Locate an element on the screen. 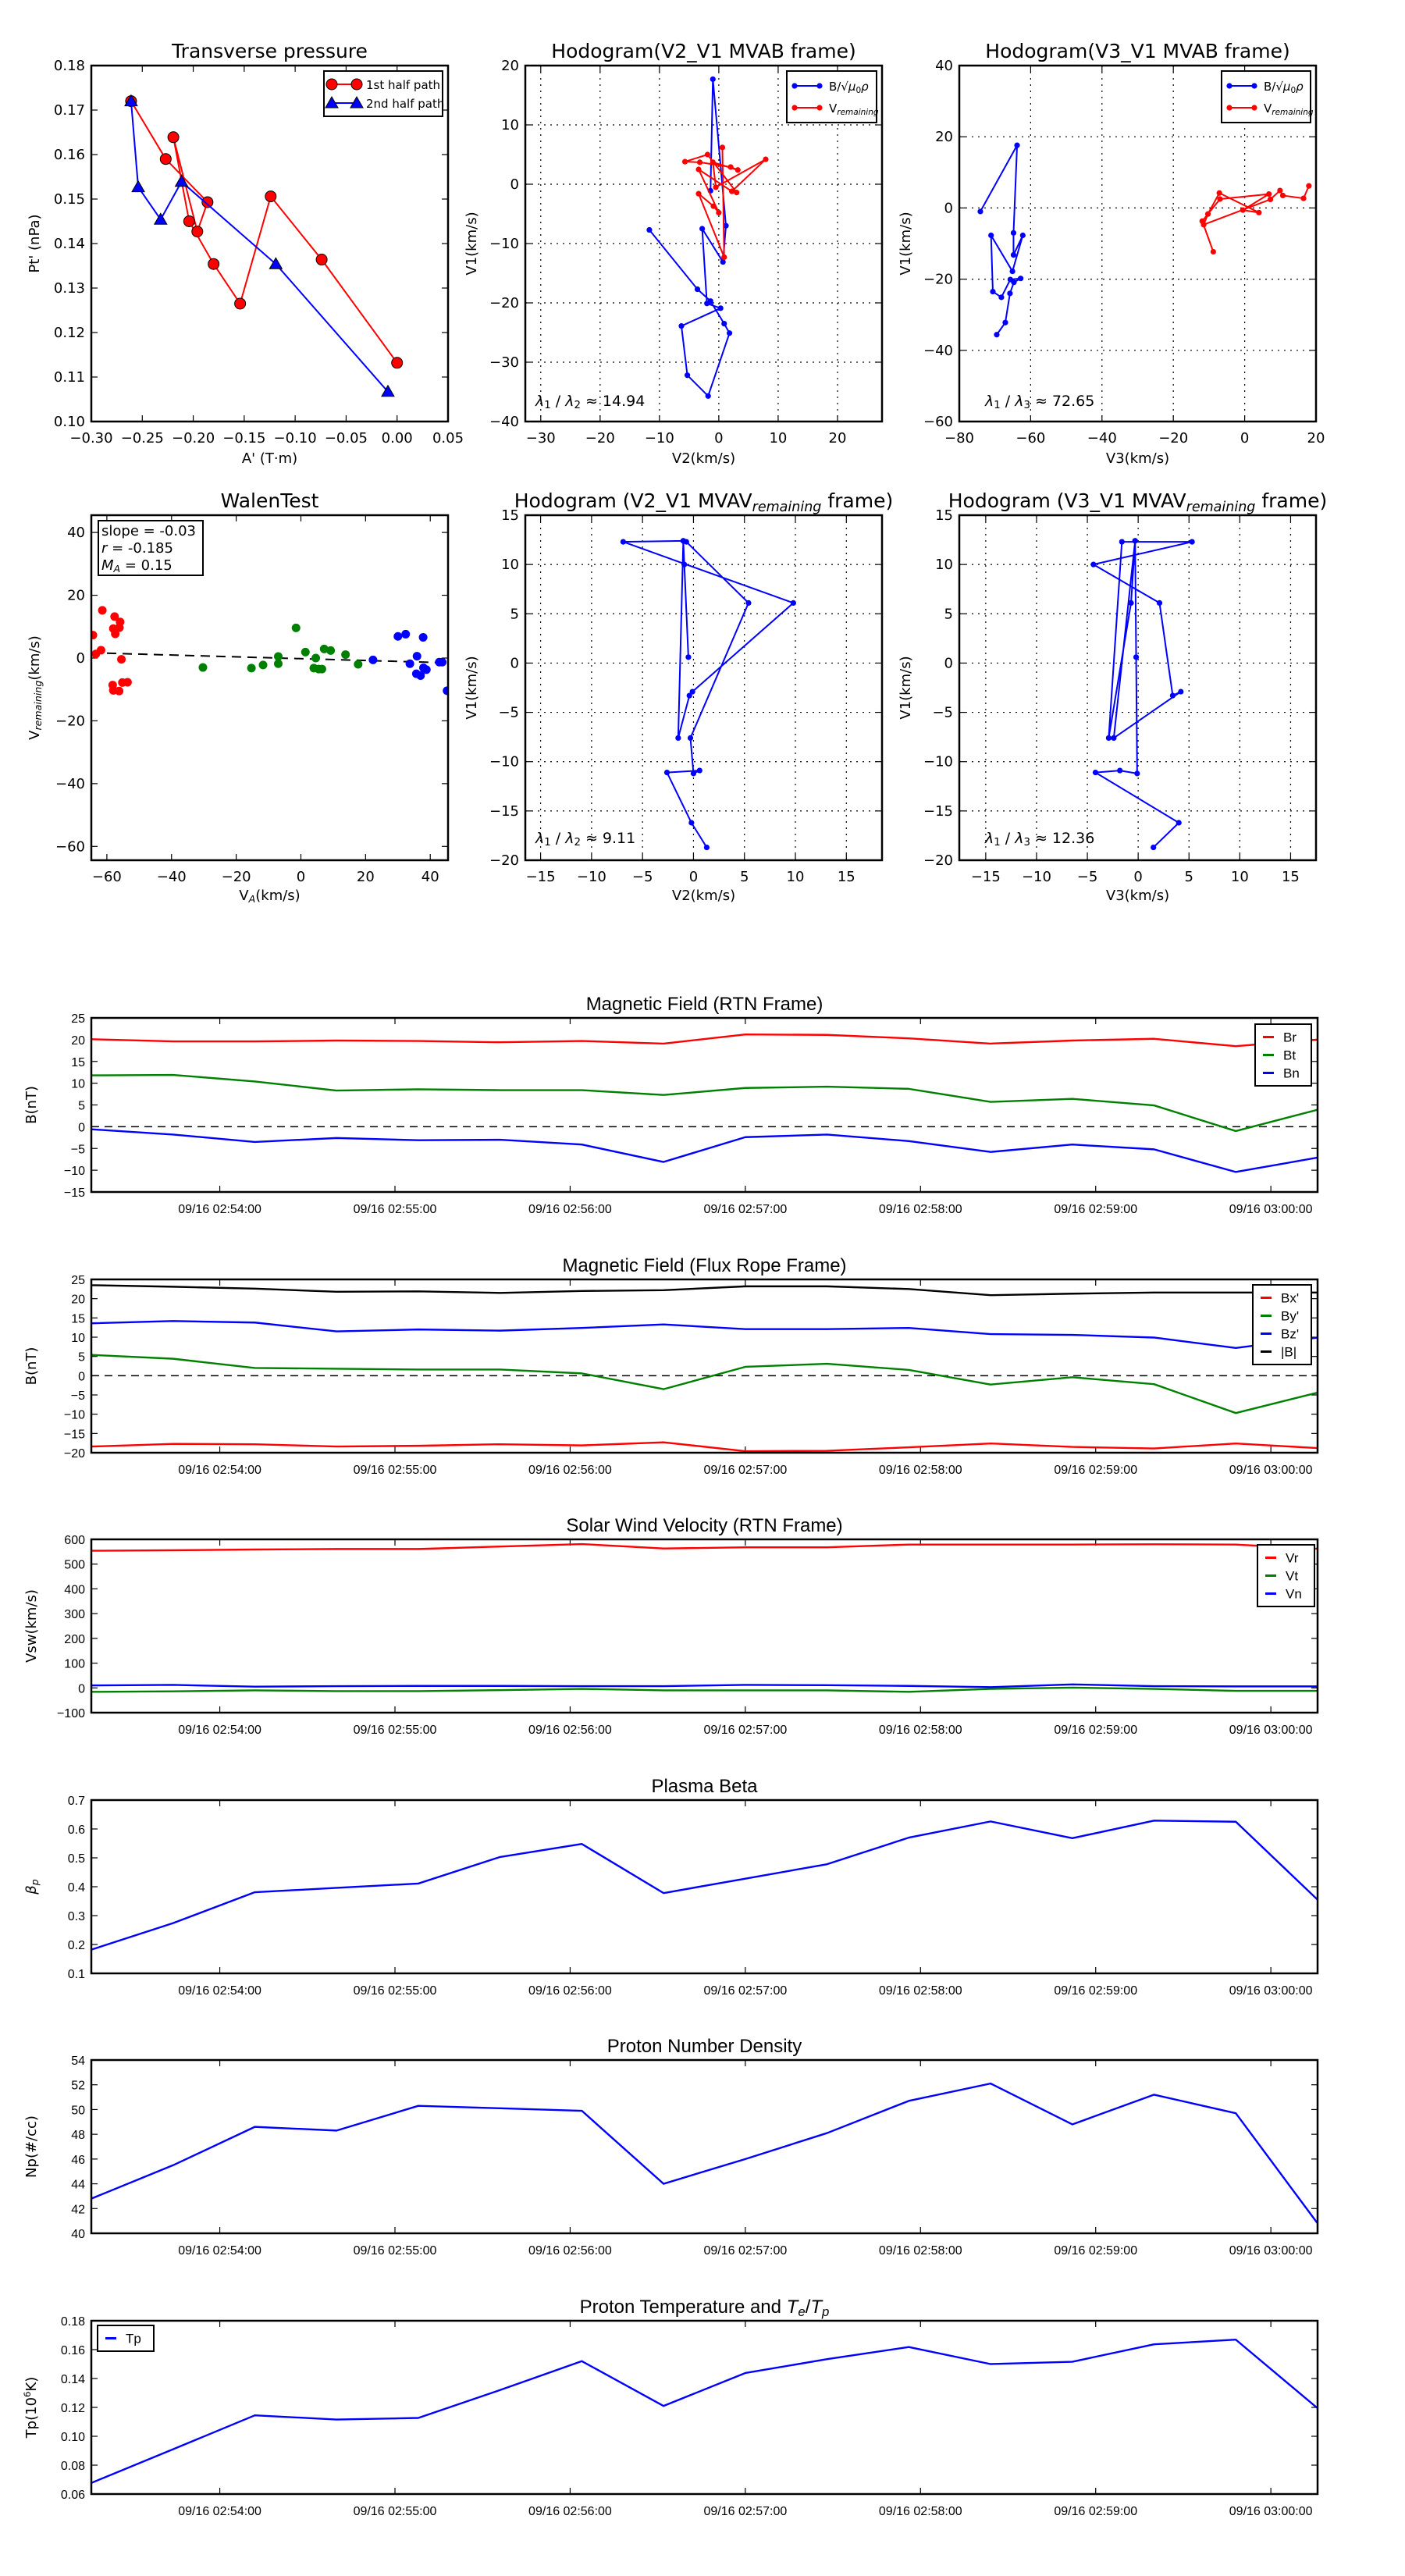 This screenshot has width=1405, height=2576. y-tick-label: −60 is located at coordinates (70, 846).